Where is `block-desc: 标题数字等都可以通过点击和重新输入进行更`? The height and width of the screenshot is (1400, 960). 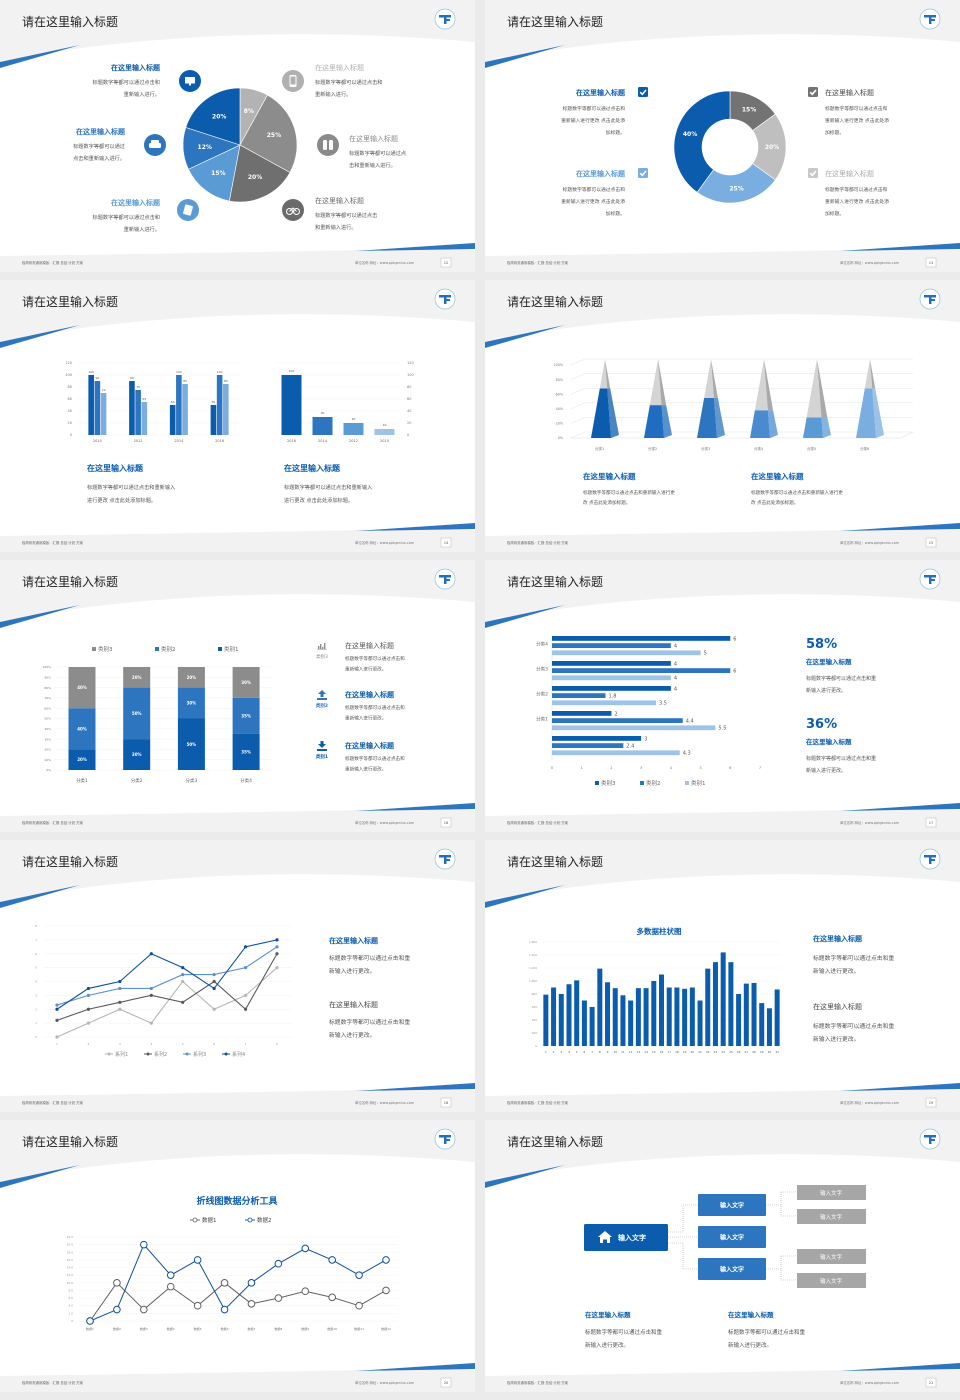 block-desc: 标题数字等都可以通过点击和重新输入进行更 is located at coordinates (629, 492).